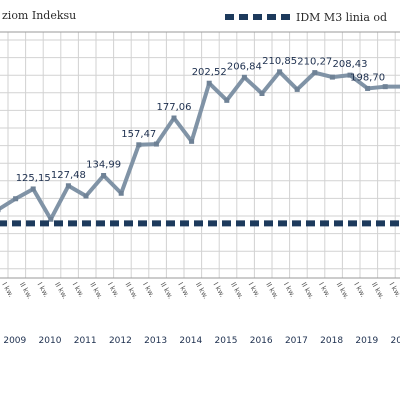  Describe the element at coordinates (155, 341) in the screenshot. I see `year-tick-label: 2013` at that location.